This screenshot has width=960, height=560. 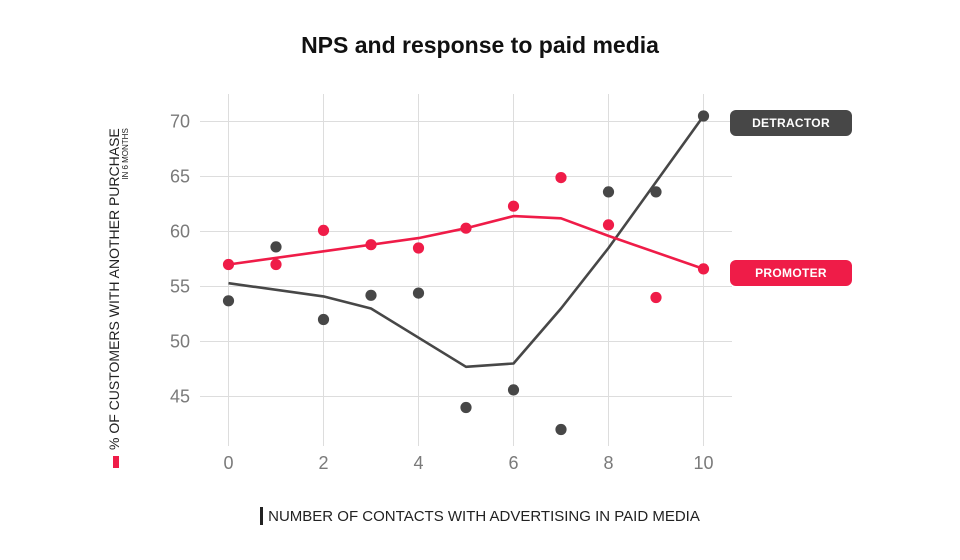 What do you see at coordinates (323, 463) in the screenshot?
I see `x-tick-label: 2` at bounding box center [323, 463].